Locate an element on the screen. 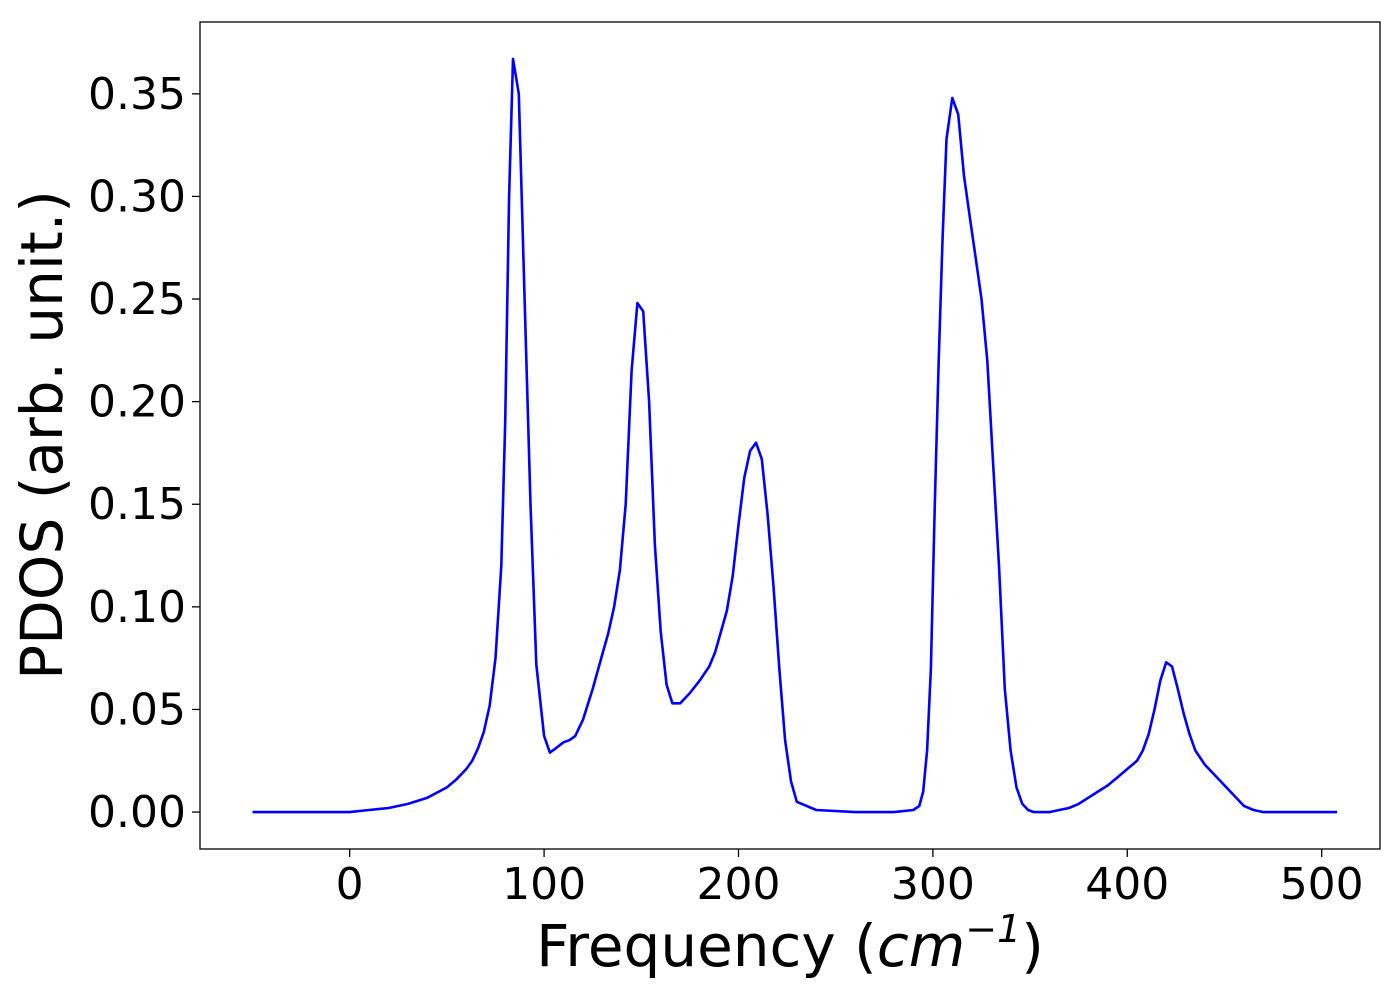 Image resolution: width=1400 pixels, height=1000 pixels. y-tick-label: 0.30 is located at coordinates (137, 196).